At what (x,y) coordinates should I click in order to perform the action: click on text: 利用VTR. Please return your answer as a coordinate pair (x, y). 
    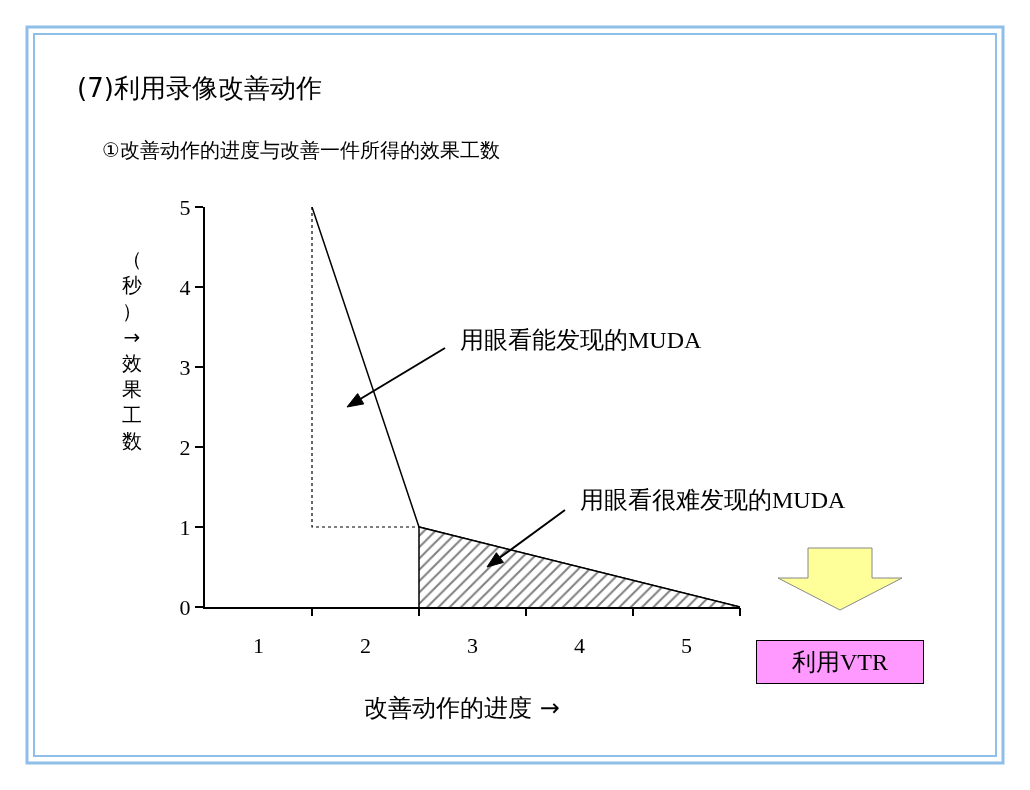
    Looking at the image, I should click on (840, 662).